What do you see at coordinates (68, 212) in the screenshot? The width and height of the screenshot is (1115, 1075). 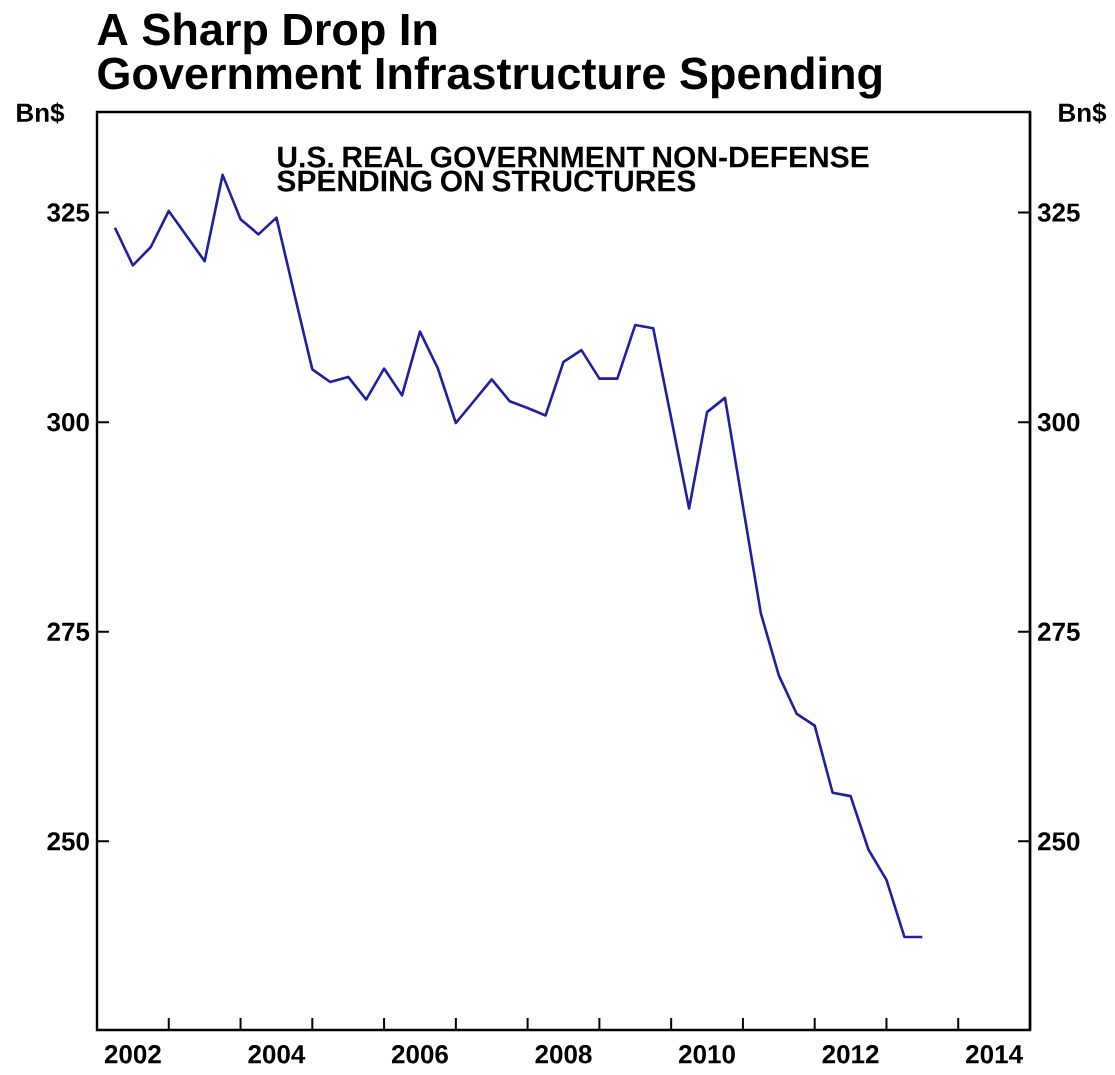 I see `y-tick-label: 325` at bounding box center [68, 212].